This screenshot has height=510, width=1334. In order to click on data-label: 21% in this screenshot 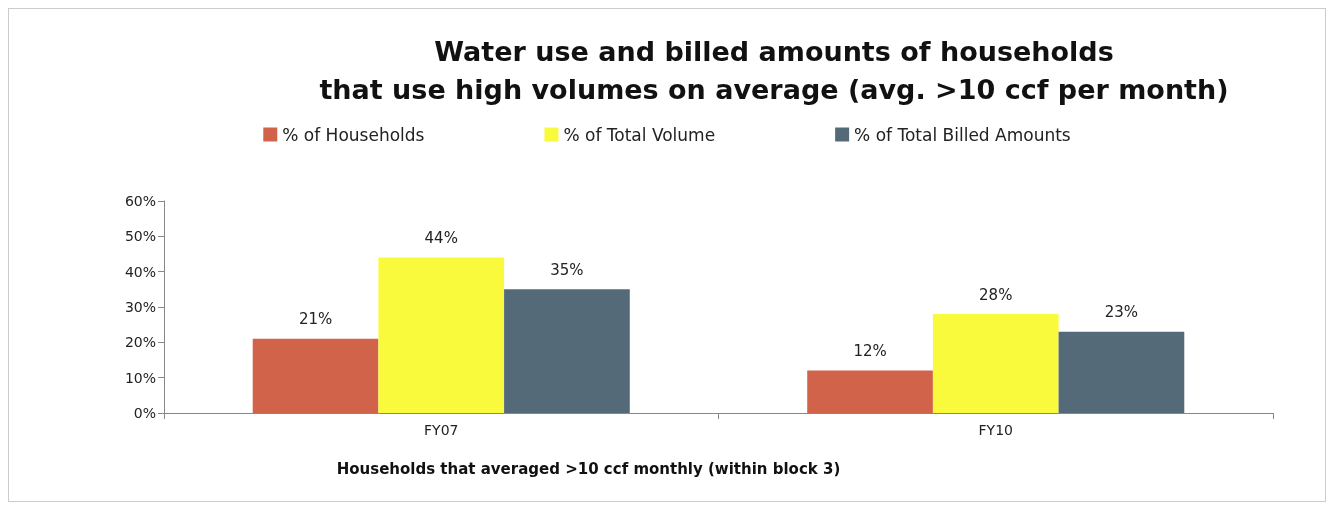, I will do `click(315, 319)`.